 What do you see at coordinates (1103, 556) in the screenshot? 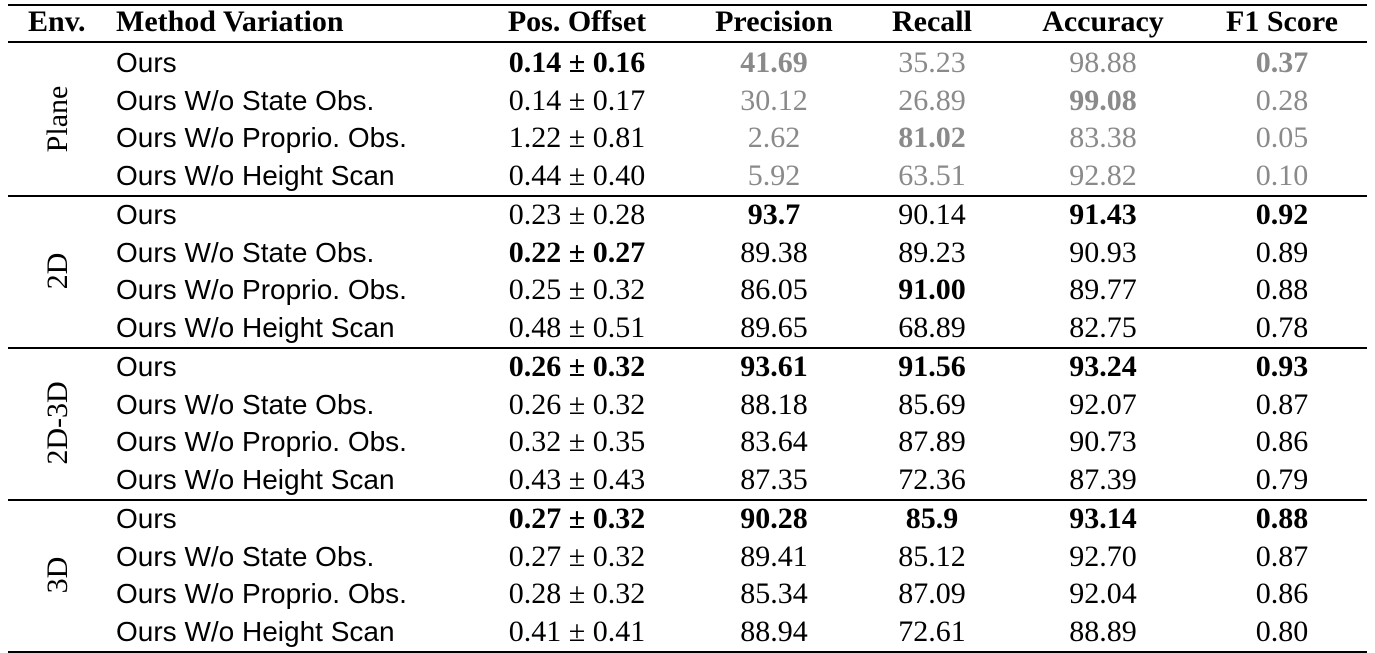
I see `cell-accuracy: 92.70` at bounding box center [1103, 556].